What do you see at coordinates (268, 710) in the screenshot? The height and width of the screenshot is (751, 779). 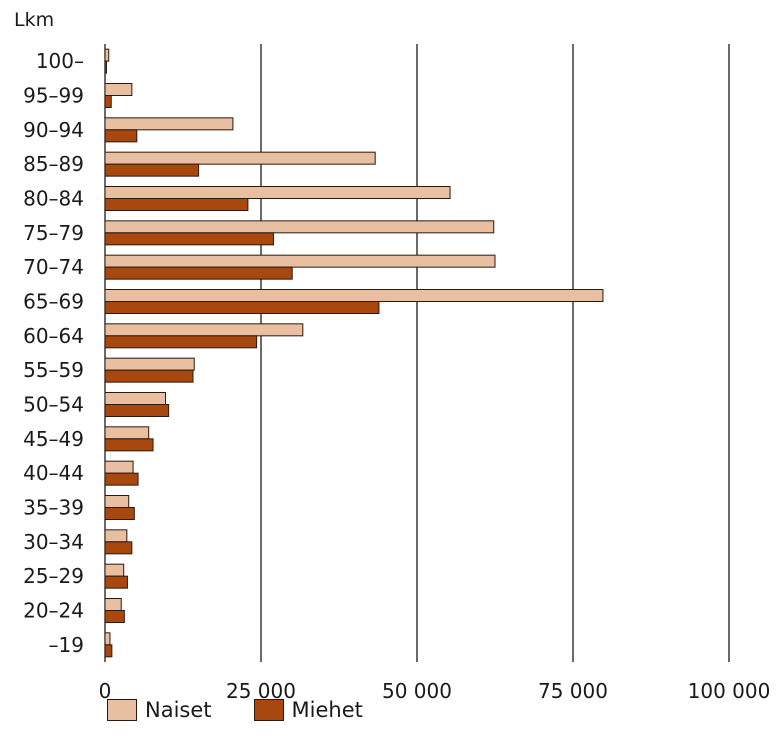 I see `legend-swatch-miehet` at bounding box center [268, 710].